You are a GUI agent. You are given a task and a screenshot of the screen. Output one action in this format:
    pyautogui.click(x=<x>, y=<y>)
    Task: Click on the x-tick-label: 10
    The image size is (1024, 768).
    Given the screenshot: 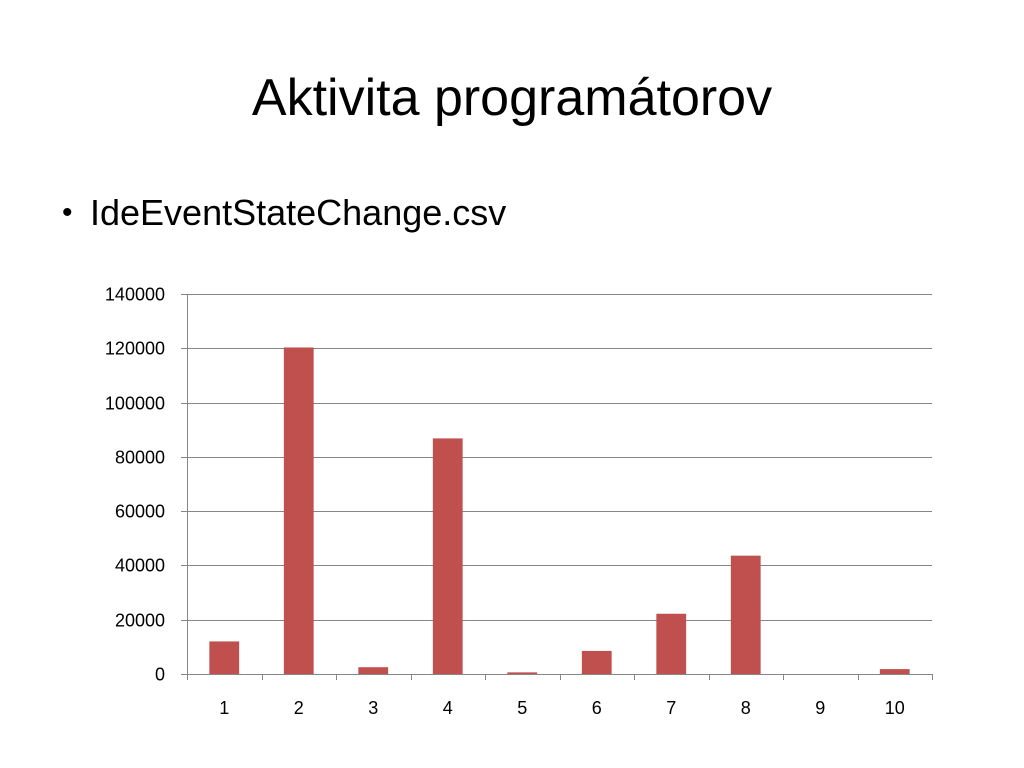 What is the action you would take?
    pyautogui.click(x=895, y=708)
    